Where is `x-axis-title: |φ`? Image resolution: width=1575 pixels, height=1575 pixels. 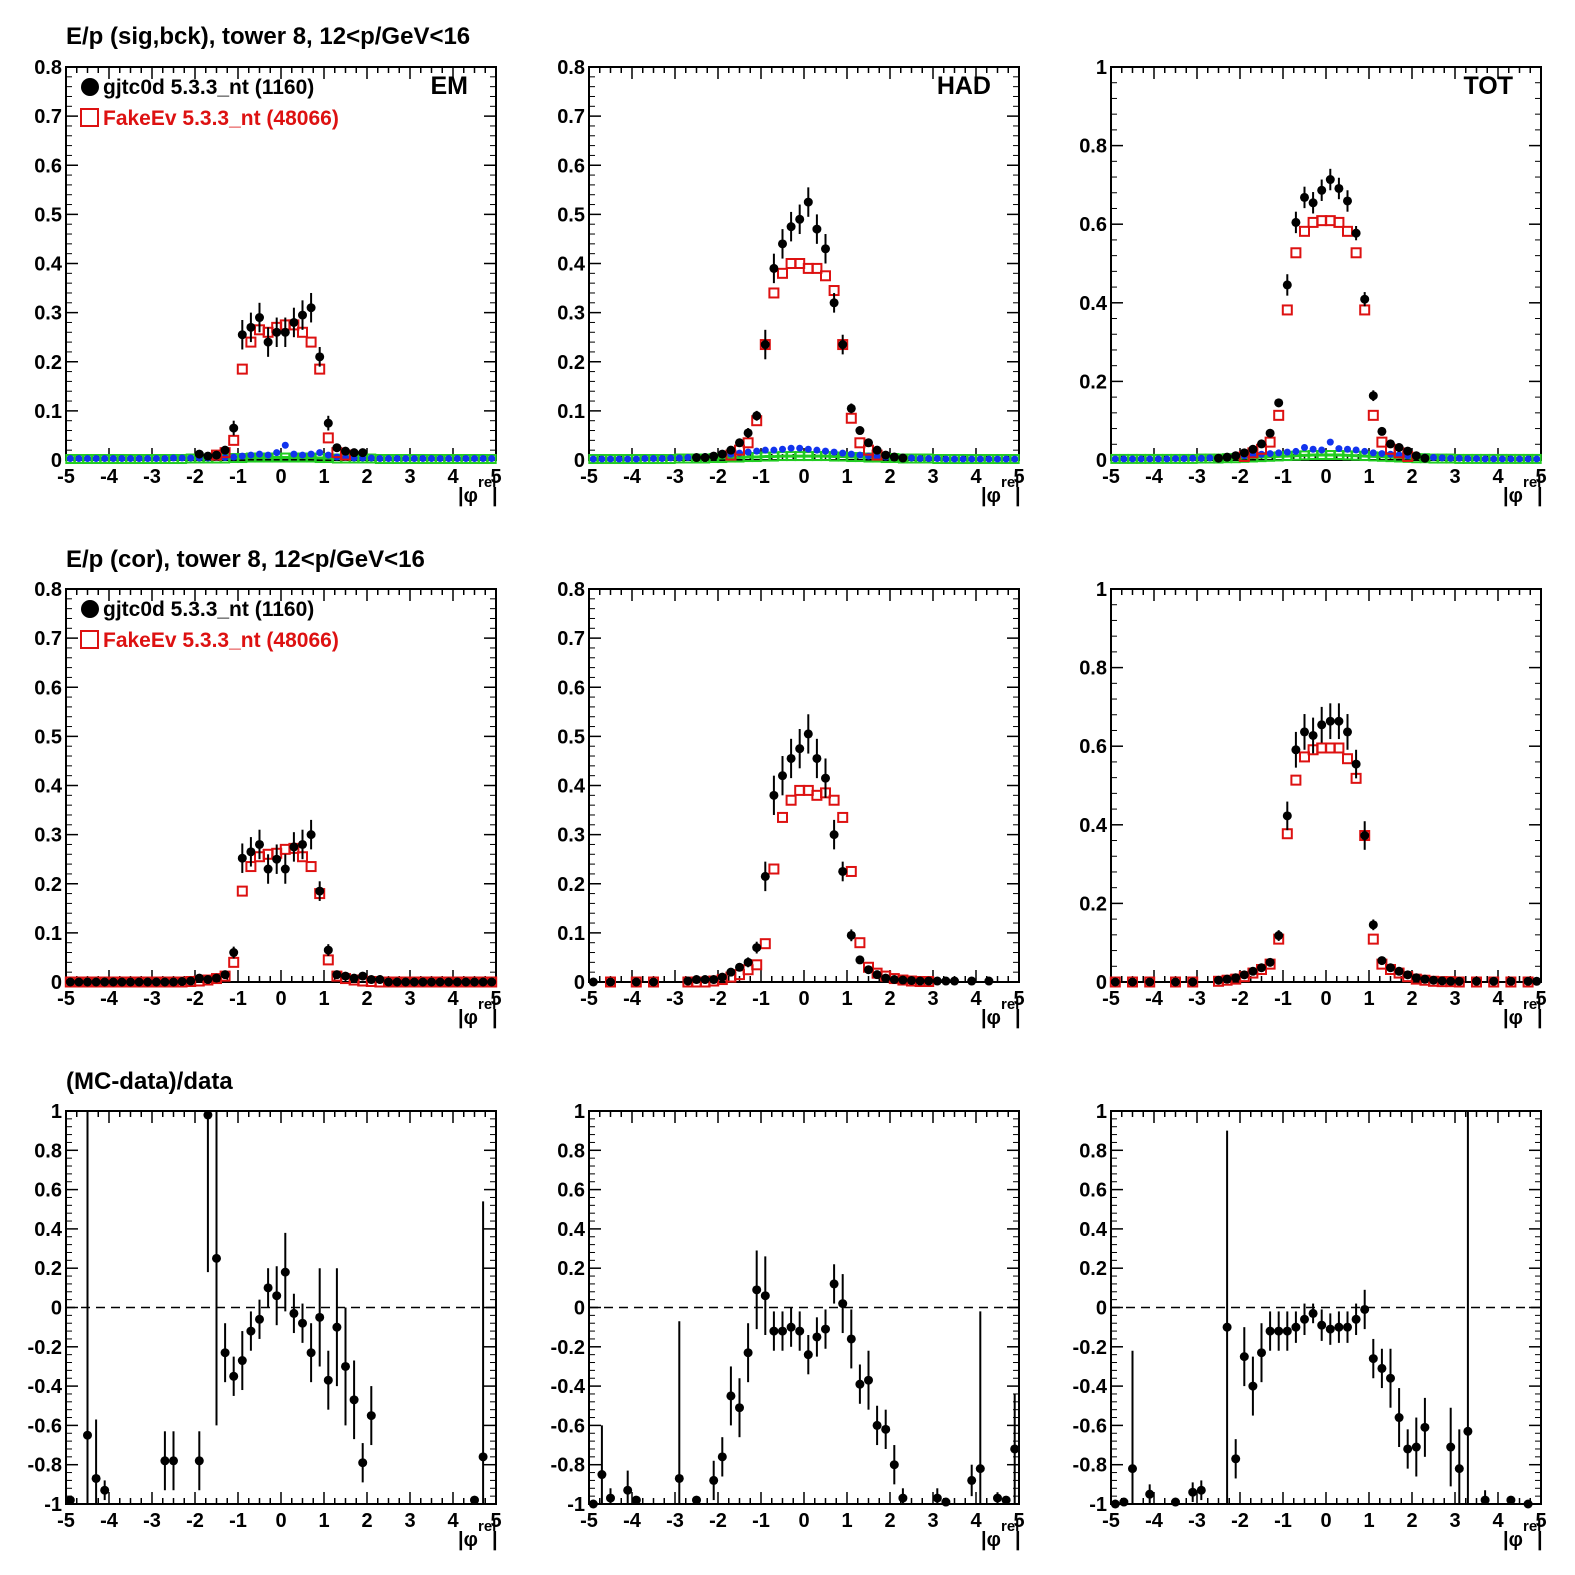 x-axis-title: |φ is located at coordinates (468, 496).